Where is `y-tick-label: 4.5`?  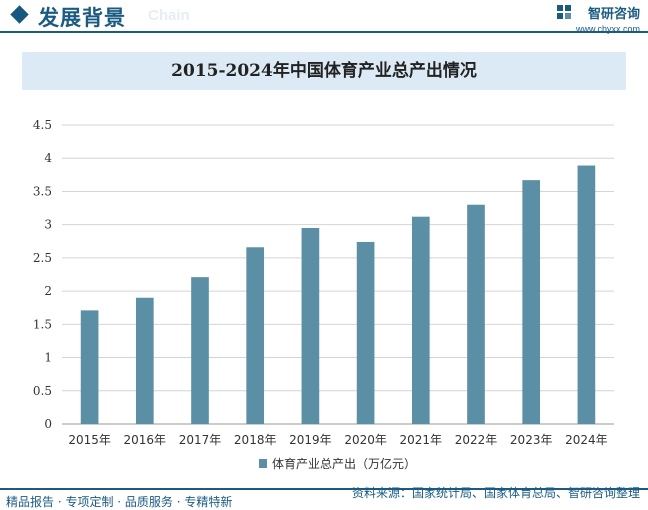 y-tick-label: 4.5 is located at coordinates (42, 125).